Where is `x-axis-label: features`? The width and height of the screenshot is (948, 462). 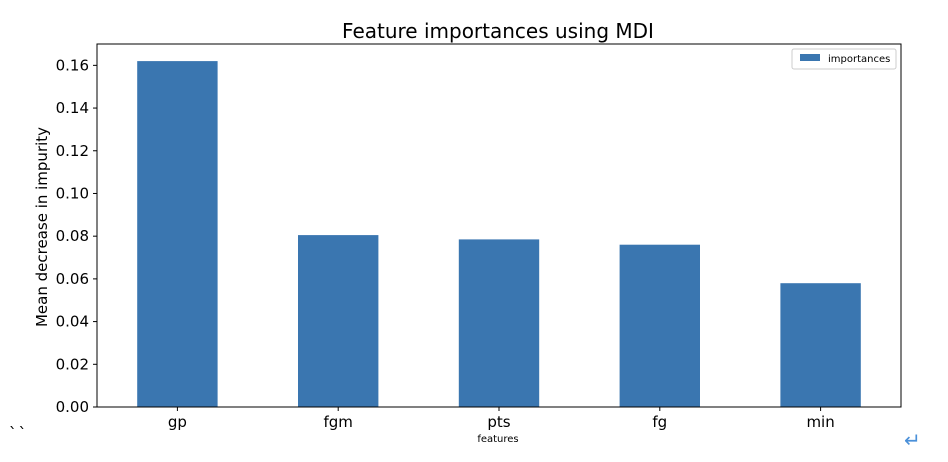 x-axis-label: features is located at coordinates (497, 439).